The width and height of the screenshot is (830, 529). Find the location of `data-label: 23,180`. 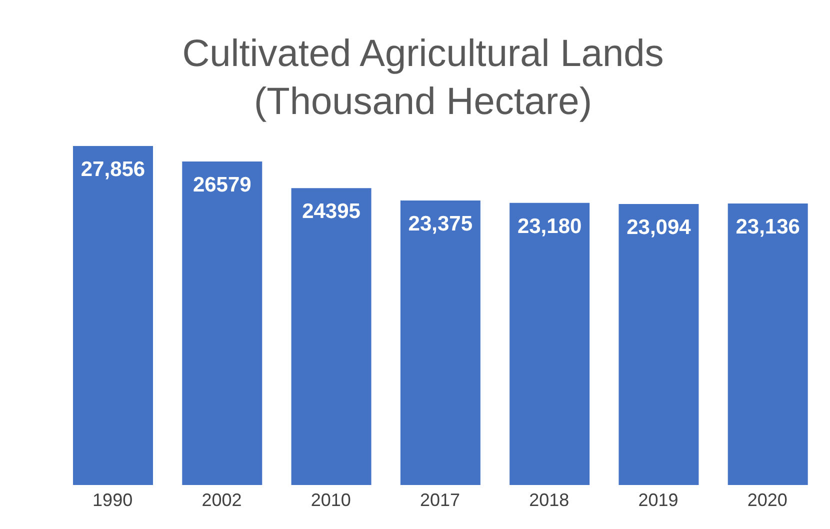

data-label: 23,180 is located at coordinates (549, 226).